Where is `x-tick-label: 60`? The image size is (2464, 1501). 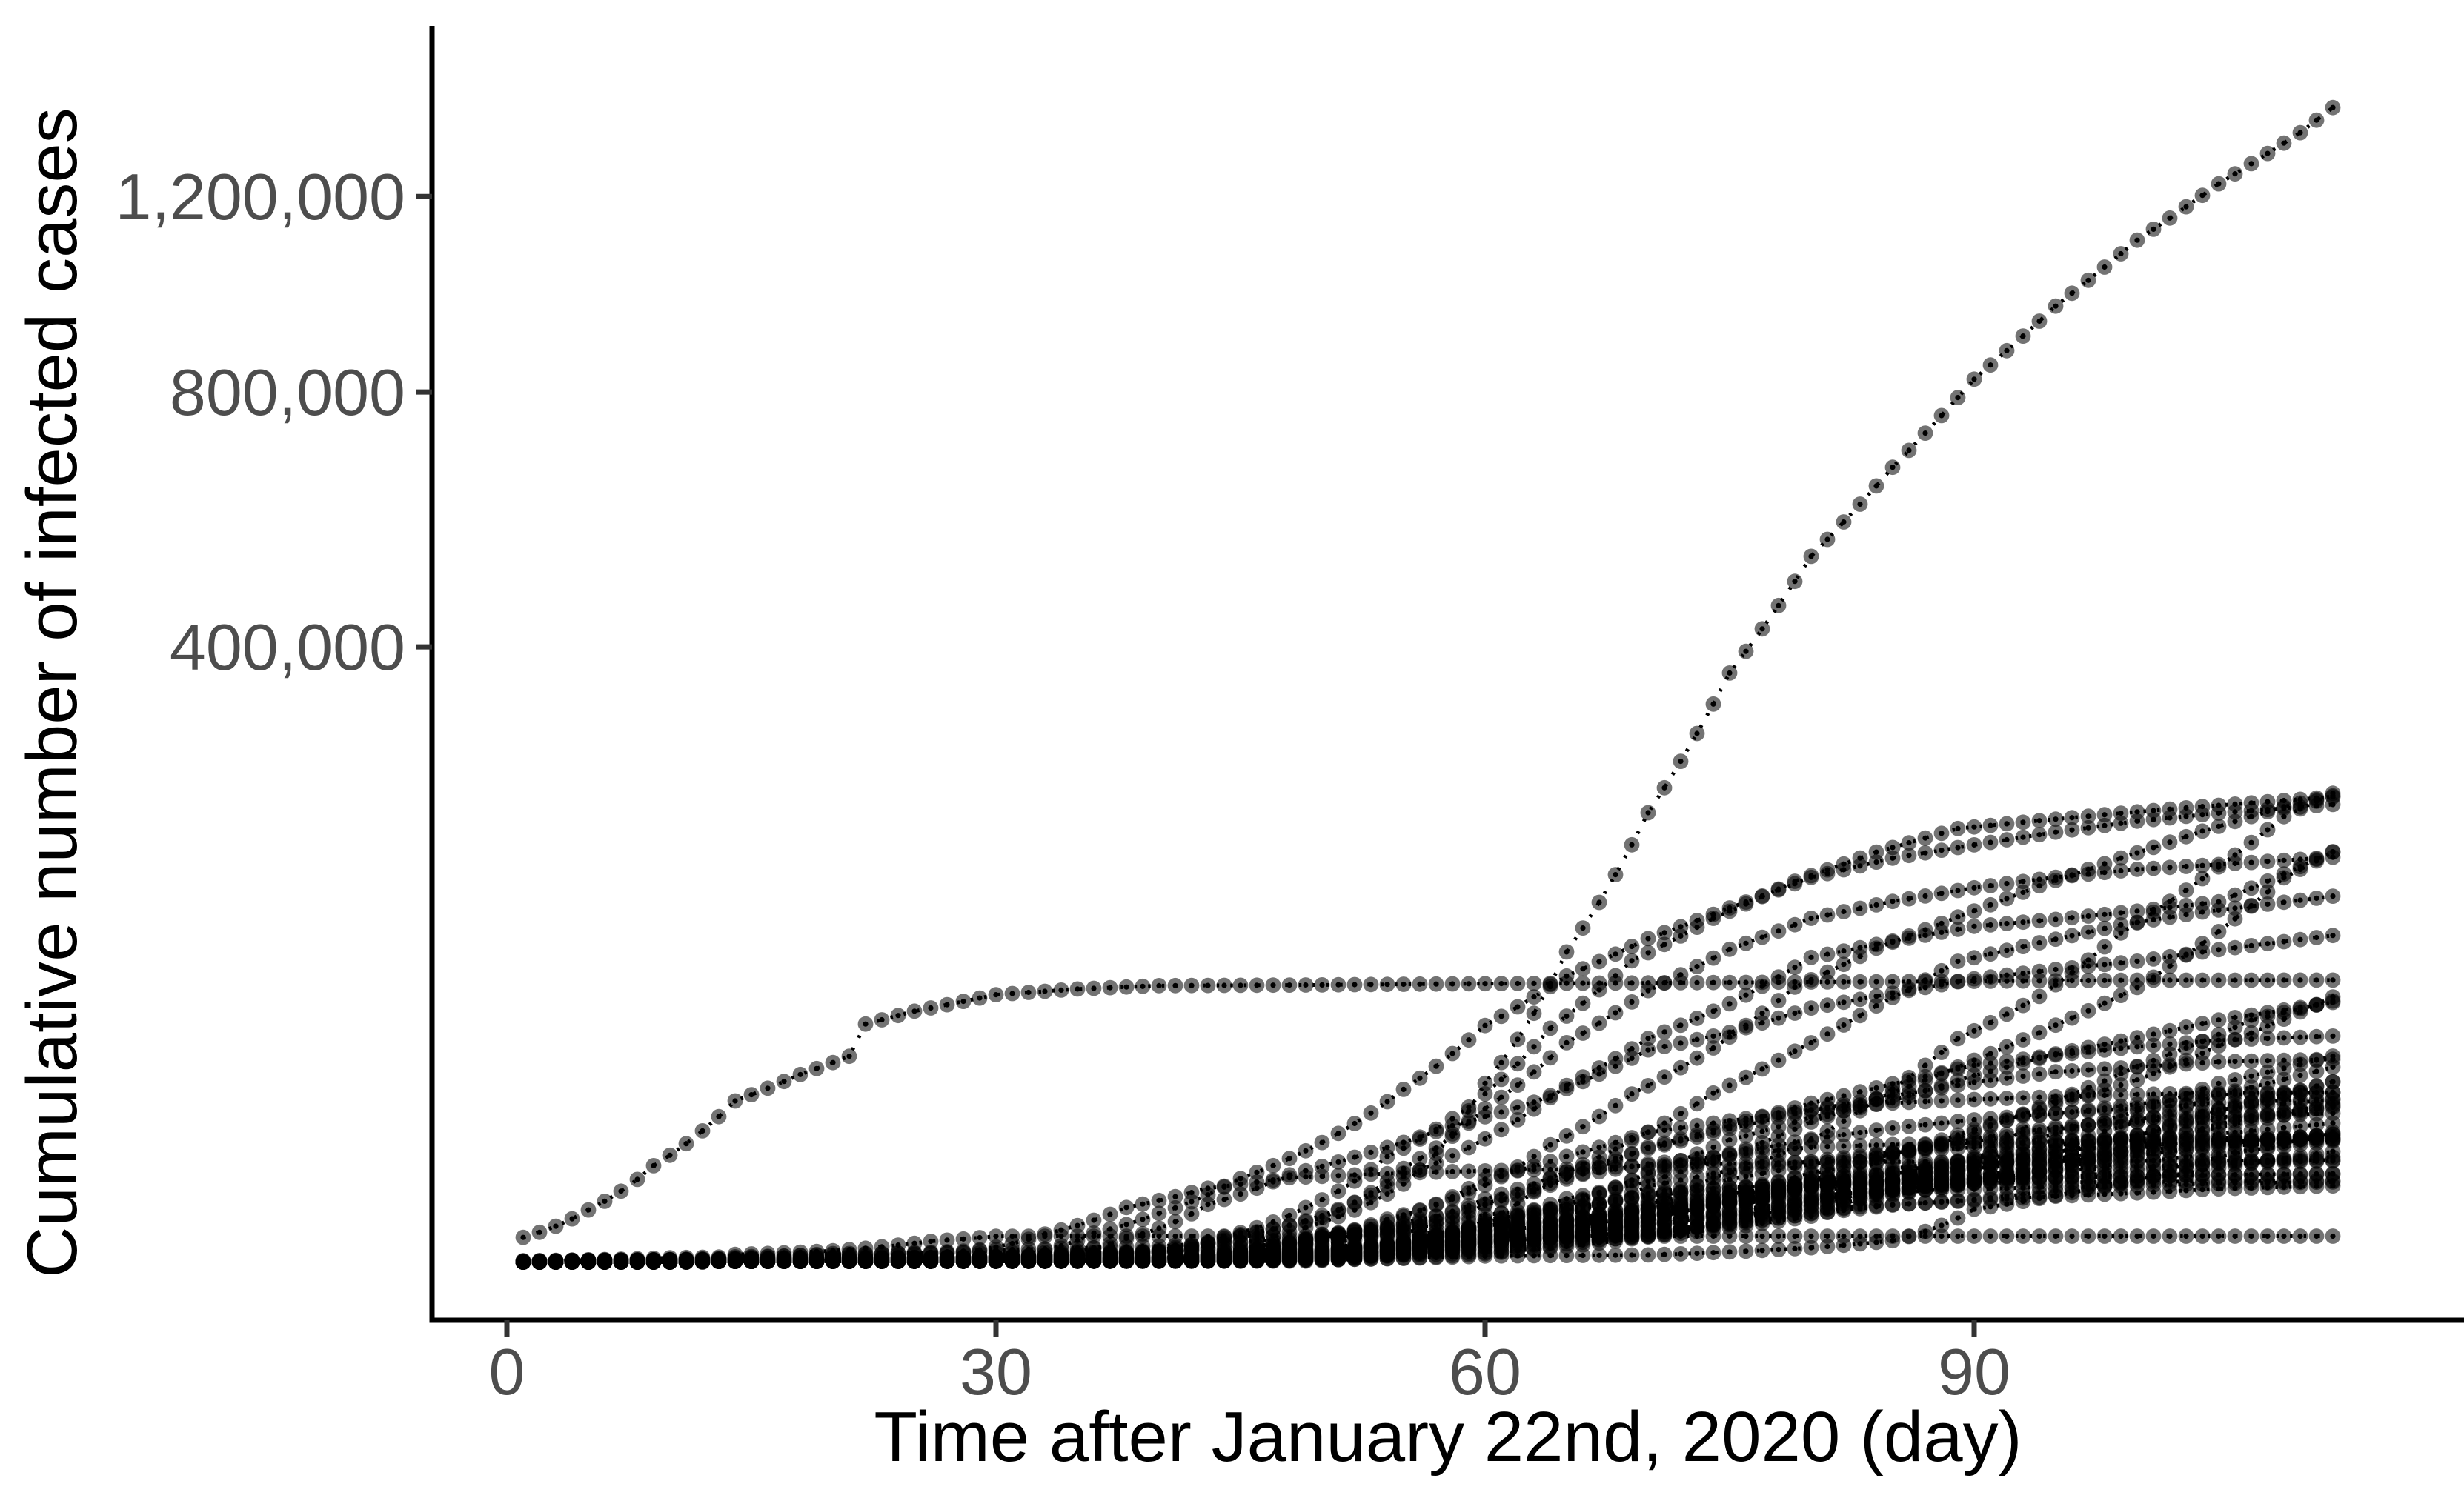
x-tick-label: 60 is located at coordinates (1485, 1371).